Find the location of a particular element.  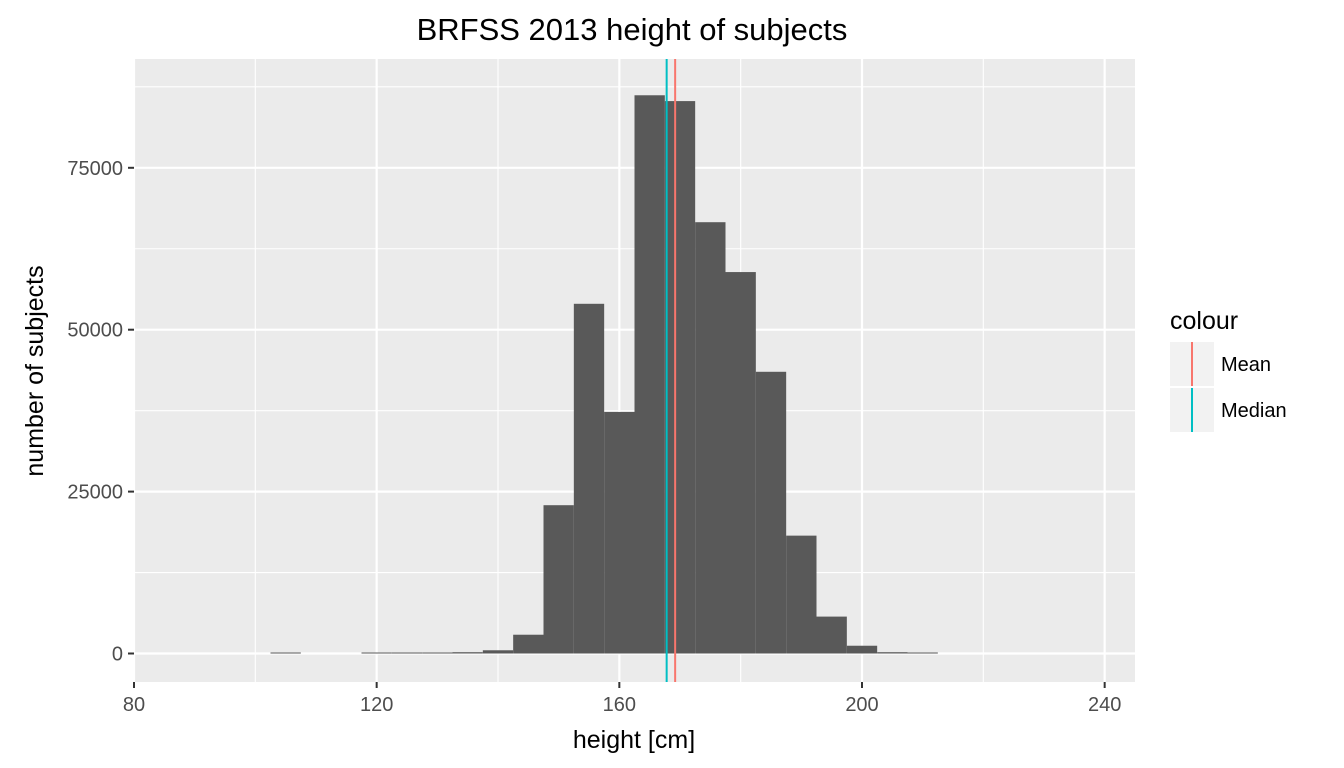

chart-title: BRFSS 2013 height of subjects is located at coordinates (632, 29).